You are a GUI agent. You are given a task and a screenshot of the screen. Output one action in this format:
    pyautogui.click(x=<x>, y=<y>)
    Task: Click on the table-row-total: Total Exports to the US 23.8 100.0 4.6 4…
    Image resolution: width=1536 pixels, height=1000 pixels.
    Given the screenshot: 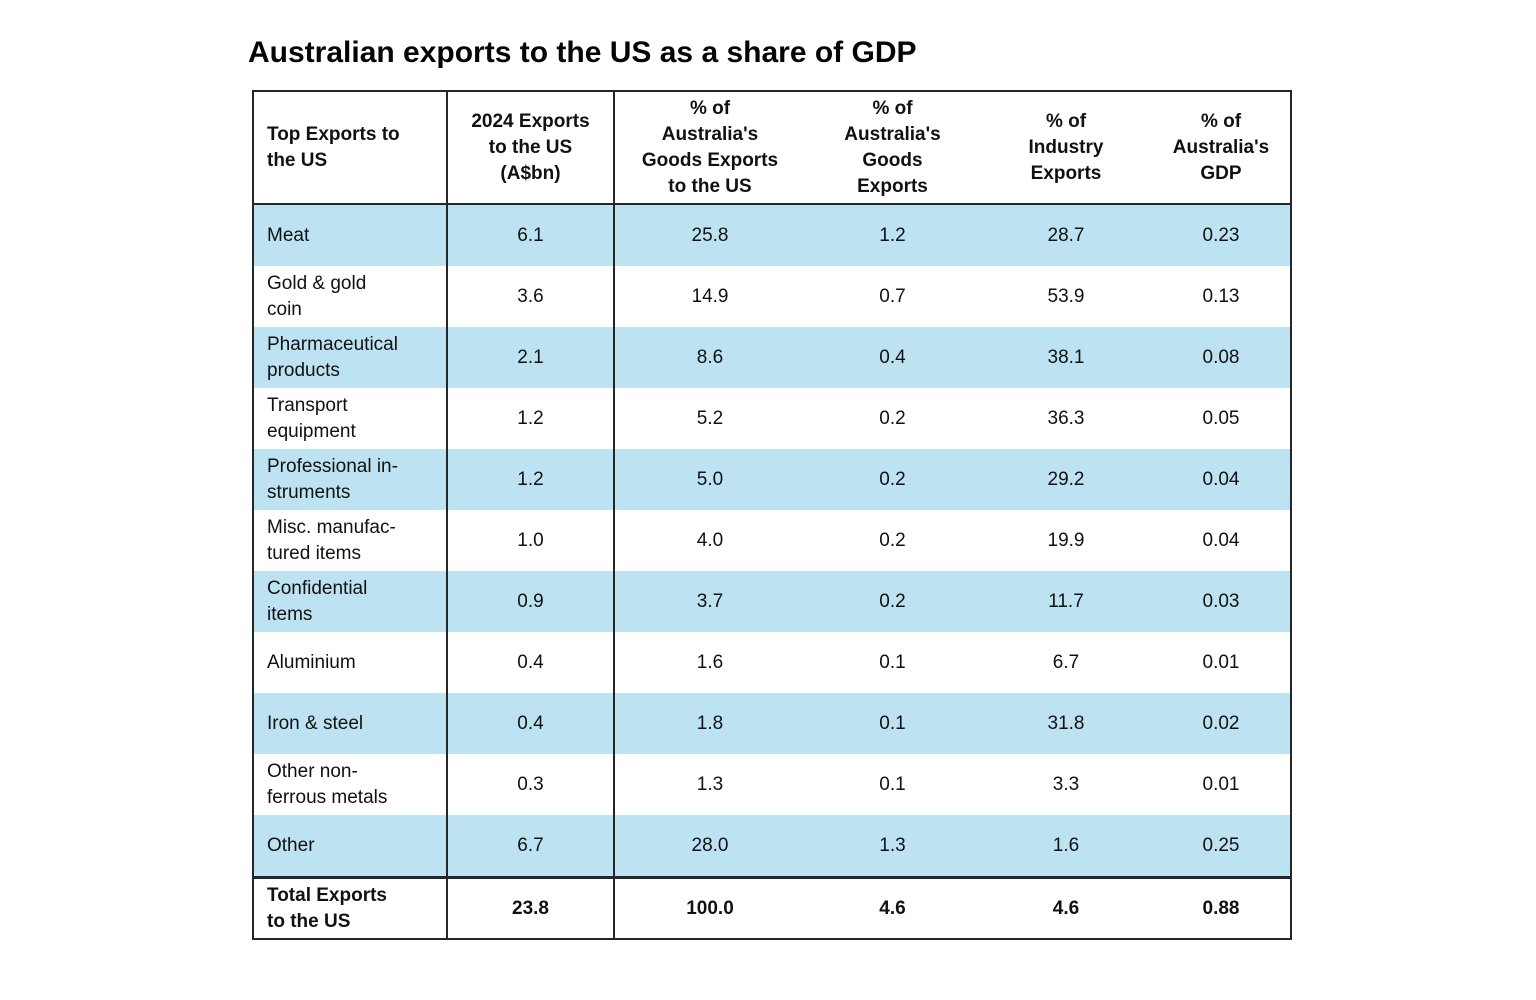 What is the action you would take?
    pyautogui.click(x=772, y=907)
    